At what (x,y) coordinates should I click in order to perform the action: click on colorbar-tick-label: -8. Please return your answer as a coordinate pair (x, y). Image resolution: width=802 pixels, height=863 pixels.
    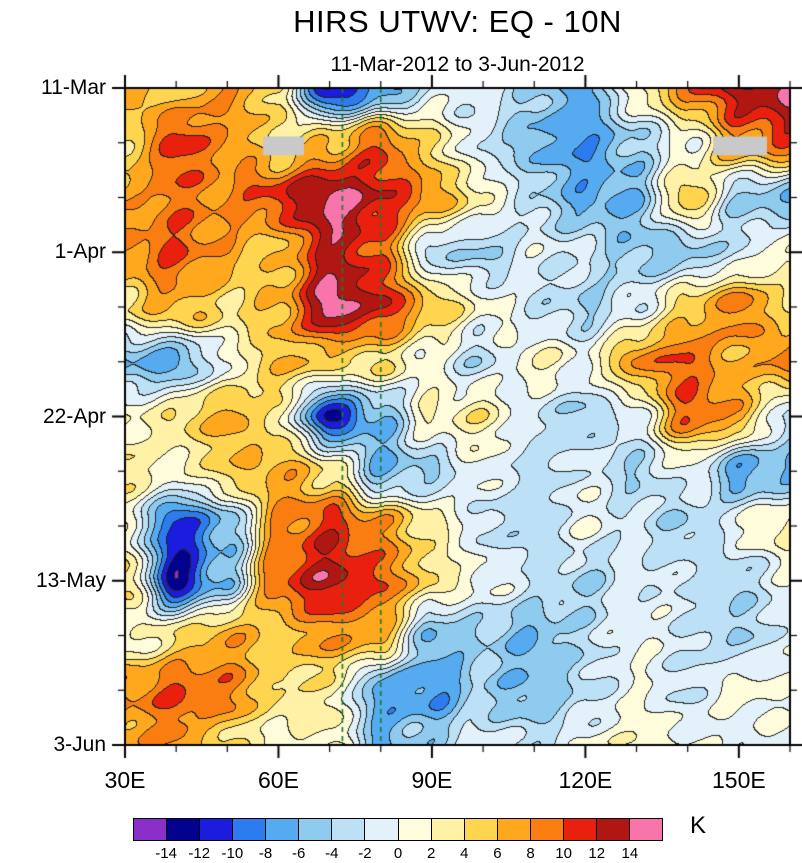
    Looking at the image, I should click on (265, 853).